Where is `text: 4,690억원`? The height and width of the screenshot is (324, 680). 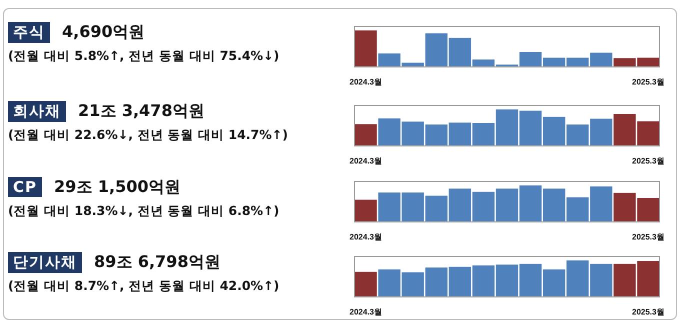 text: 4,690억원 is located at coordinates (103, 32).